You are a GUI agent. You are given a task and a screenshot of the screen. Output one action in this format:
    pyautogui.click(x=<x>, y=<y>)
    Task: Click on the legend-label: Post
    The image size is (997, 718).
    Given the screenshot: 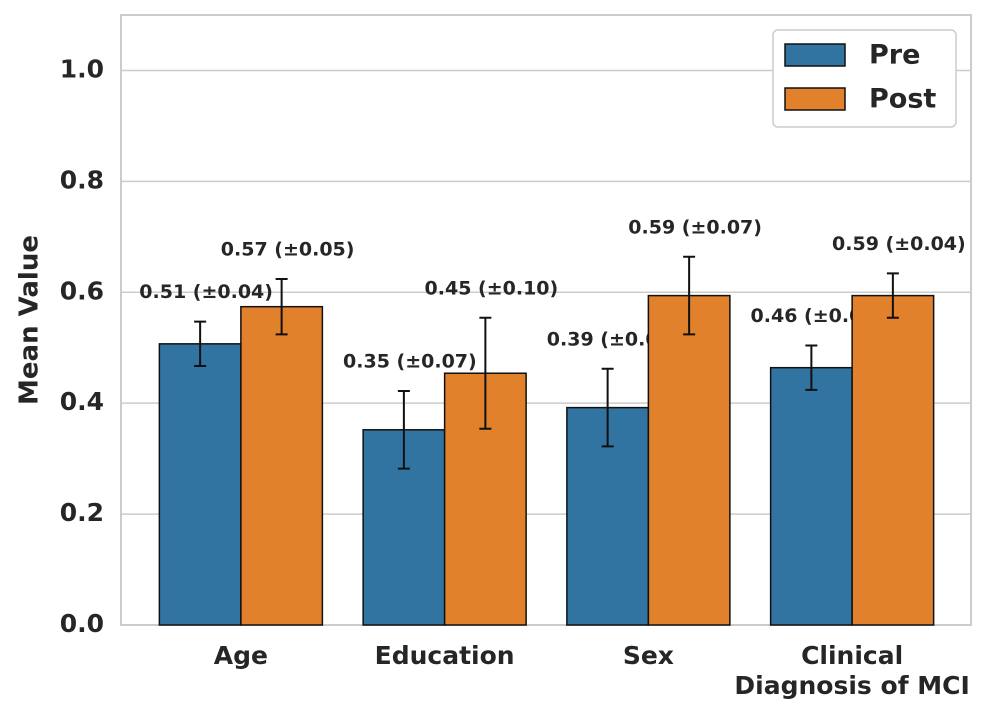 What is the action you would take?
    pyautogui.click(x=902, y=99)
    